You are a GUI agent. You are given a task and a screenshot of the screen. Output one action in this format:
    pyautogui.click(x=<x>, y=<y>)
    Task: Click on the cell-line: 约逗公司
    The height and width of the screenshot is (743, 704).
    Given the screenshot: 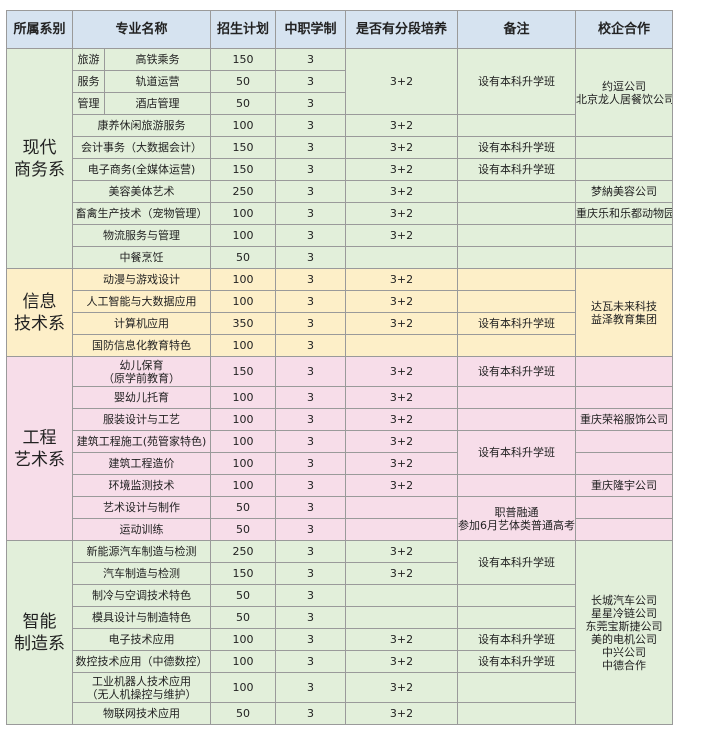 What is the action you would take?
    pyautogui.click(x=624, y=86)
    